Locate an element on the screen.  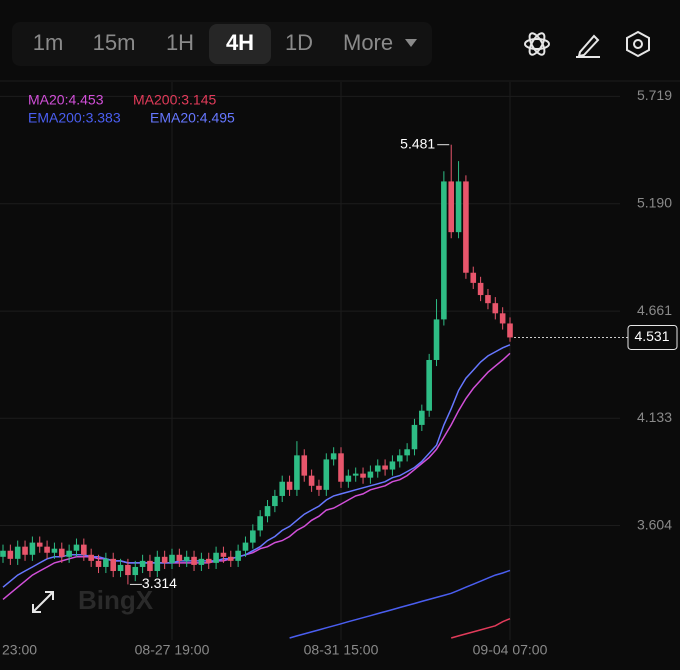
settings-icon is located at coordinates (638, 44).